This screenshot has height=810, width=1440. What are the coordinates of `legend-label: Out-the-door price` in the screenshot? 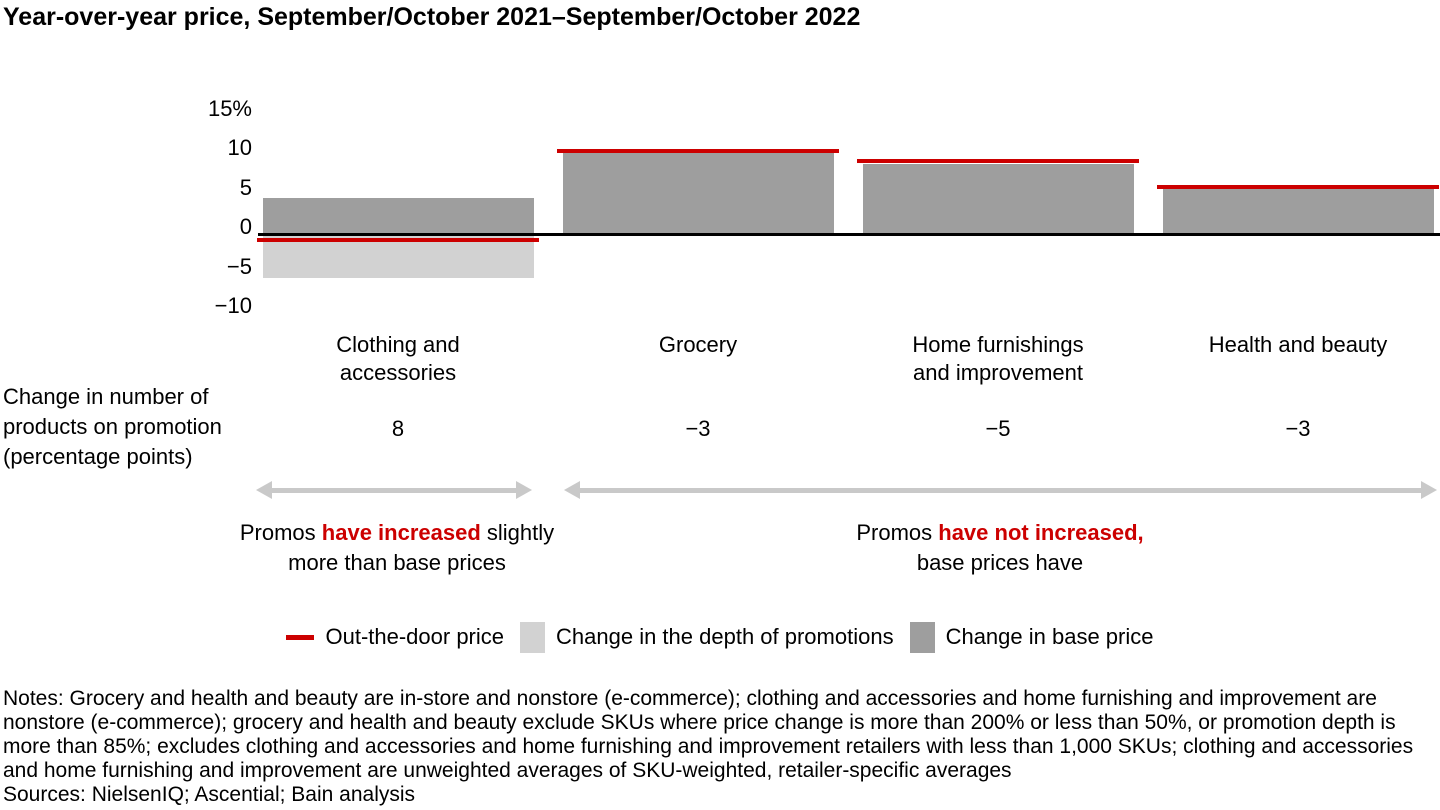 It's located at (415, 636).